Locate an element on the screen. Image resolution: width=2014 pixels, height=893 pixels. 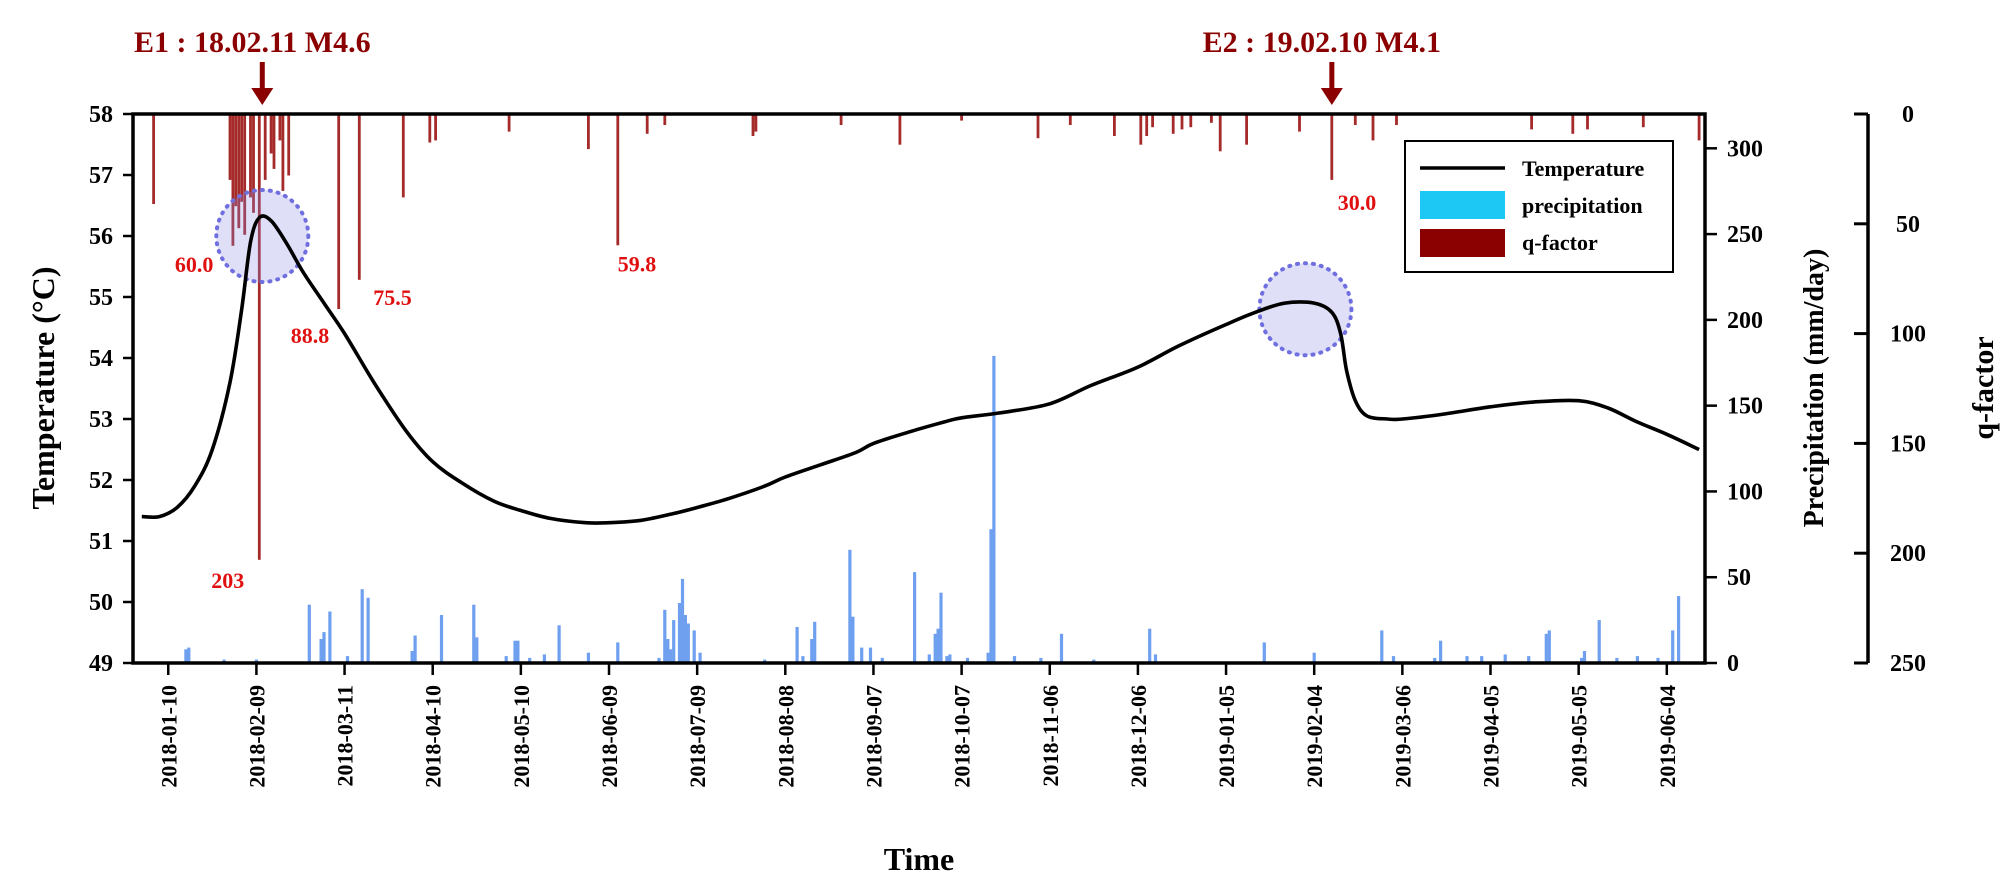
legend: Temperature precipitation q-factor is located at coordinates (1539, 206).